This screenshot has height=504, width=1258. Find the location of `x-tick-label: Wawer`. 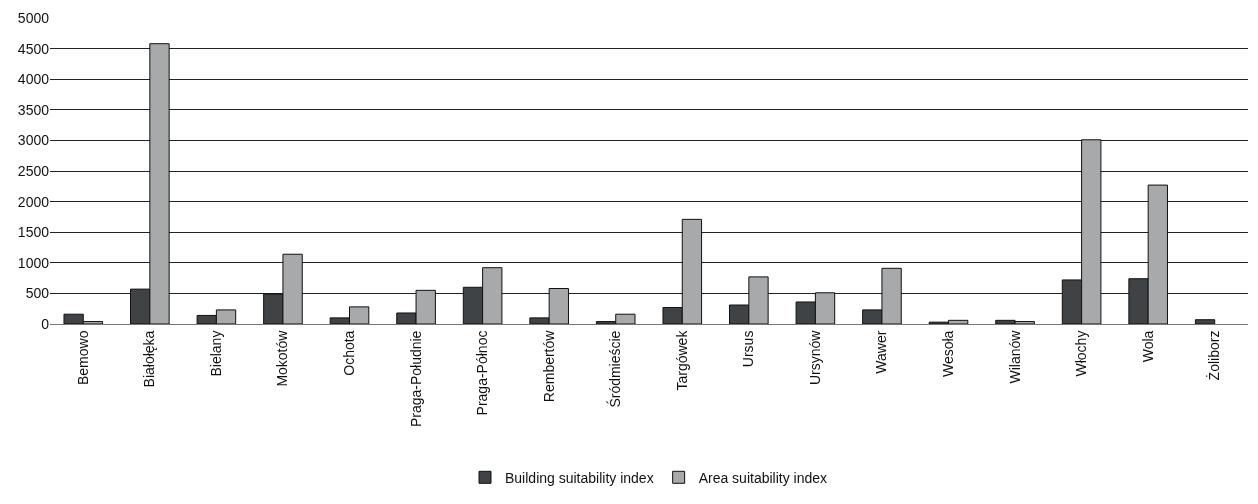

x-tick-label: Wawer is located at coordinates (881, 352).